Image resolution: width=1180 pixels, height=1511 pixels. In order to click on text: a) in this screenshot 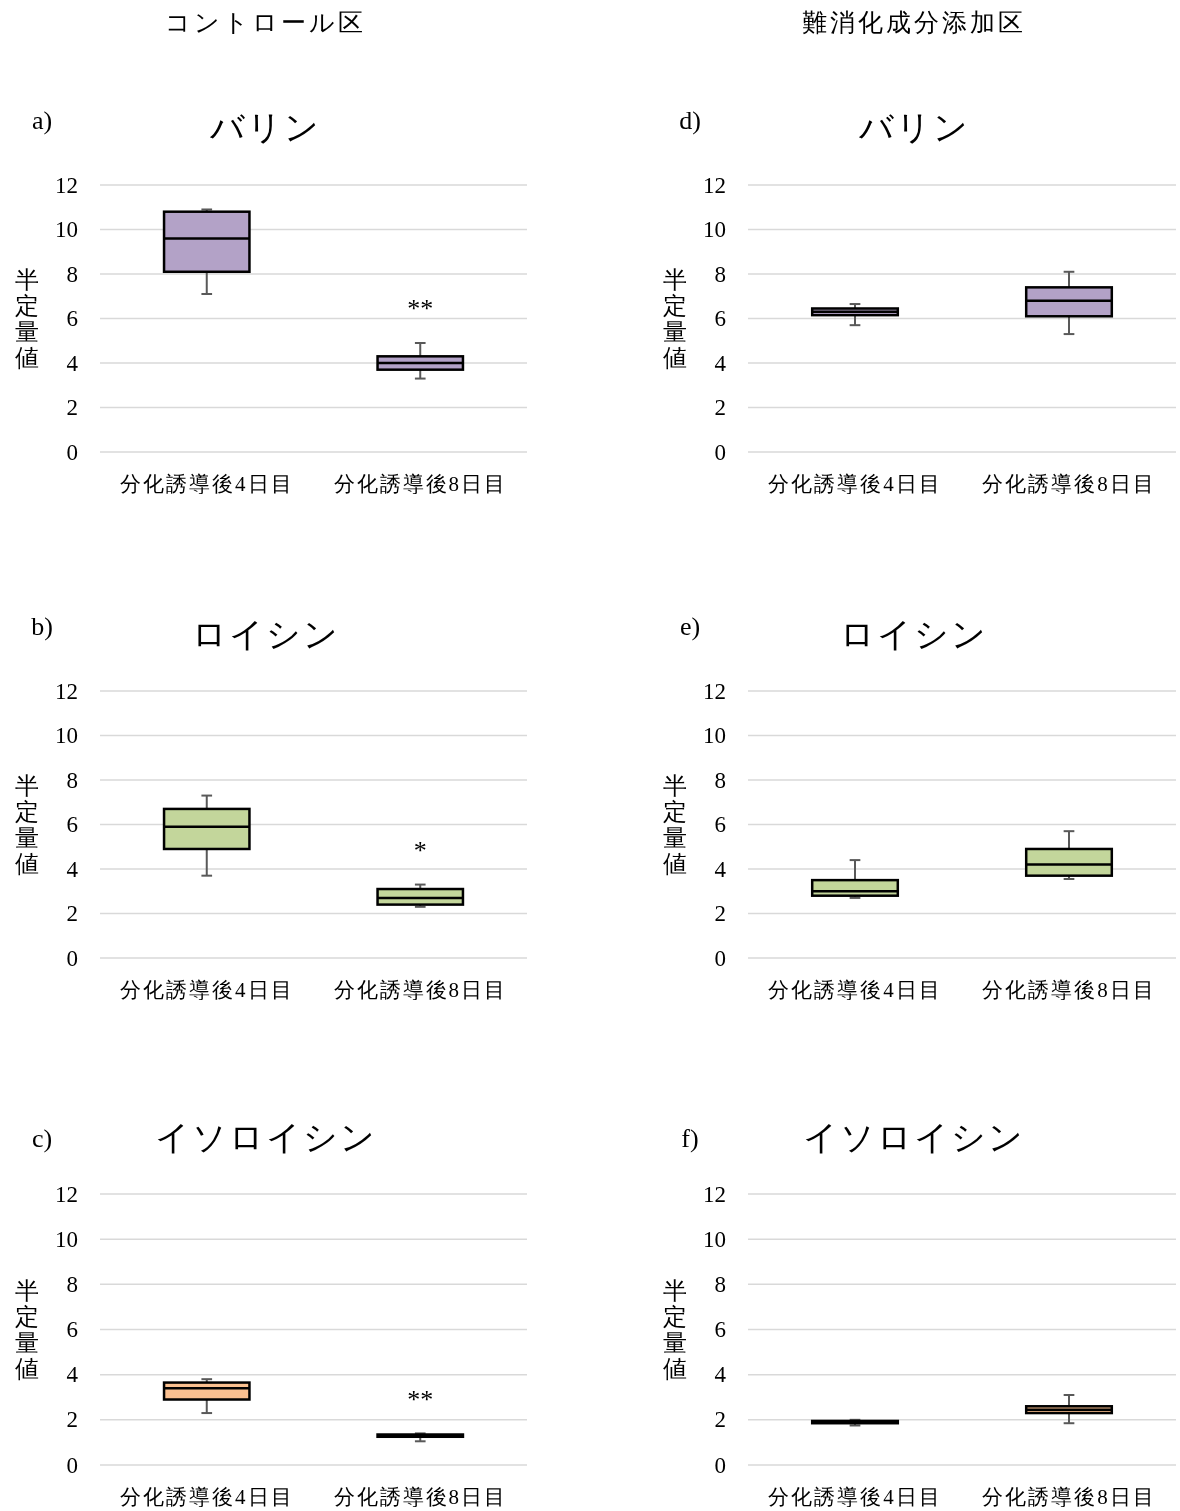, I will do `click(42, 120)`.